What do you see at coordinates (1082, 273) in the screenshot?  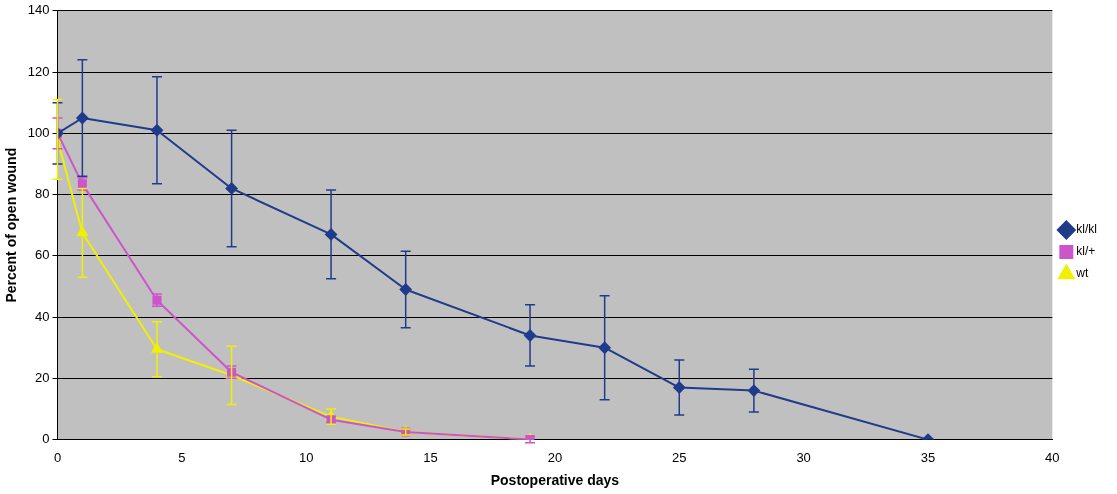 I see `legend-label: wt` at bounding box center [1082, 273].